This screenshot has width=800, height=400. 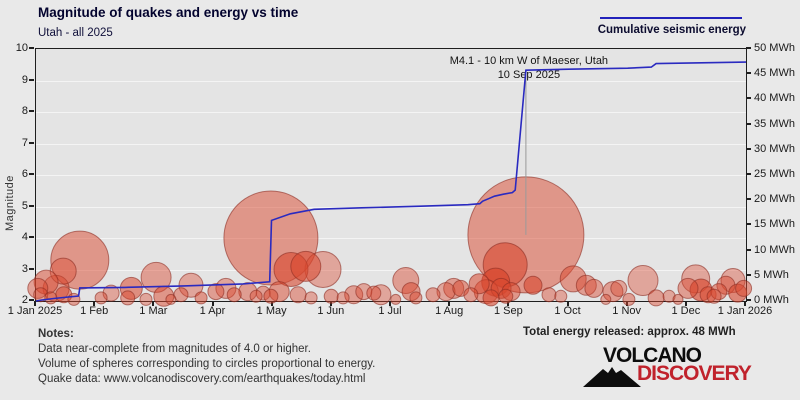 I want to click on x-label: 1 Apr, so click(x=212, y=311).